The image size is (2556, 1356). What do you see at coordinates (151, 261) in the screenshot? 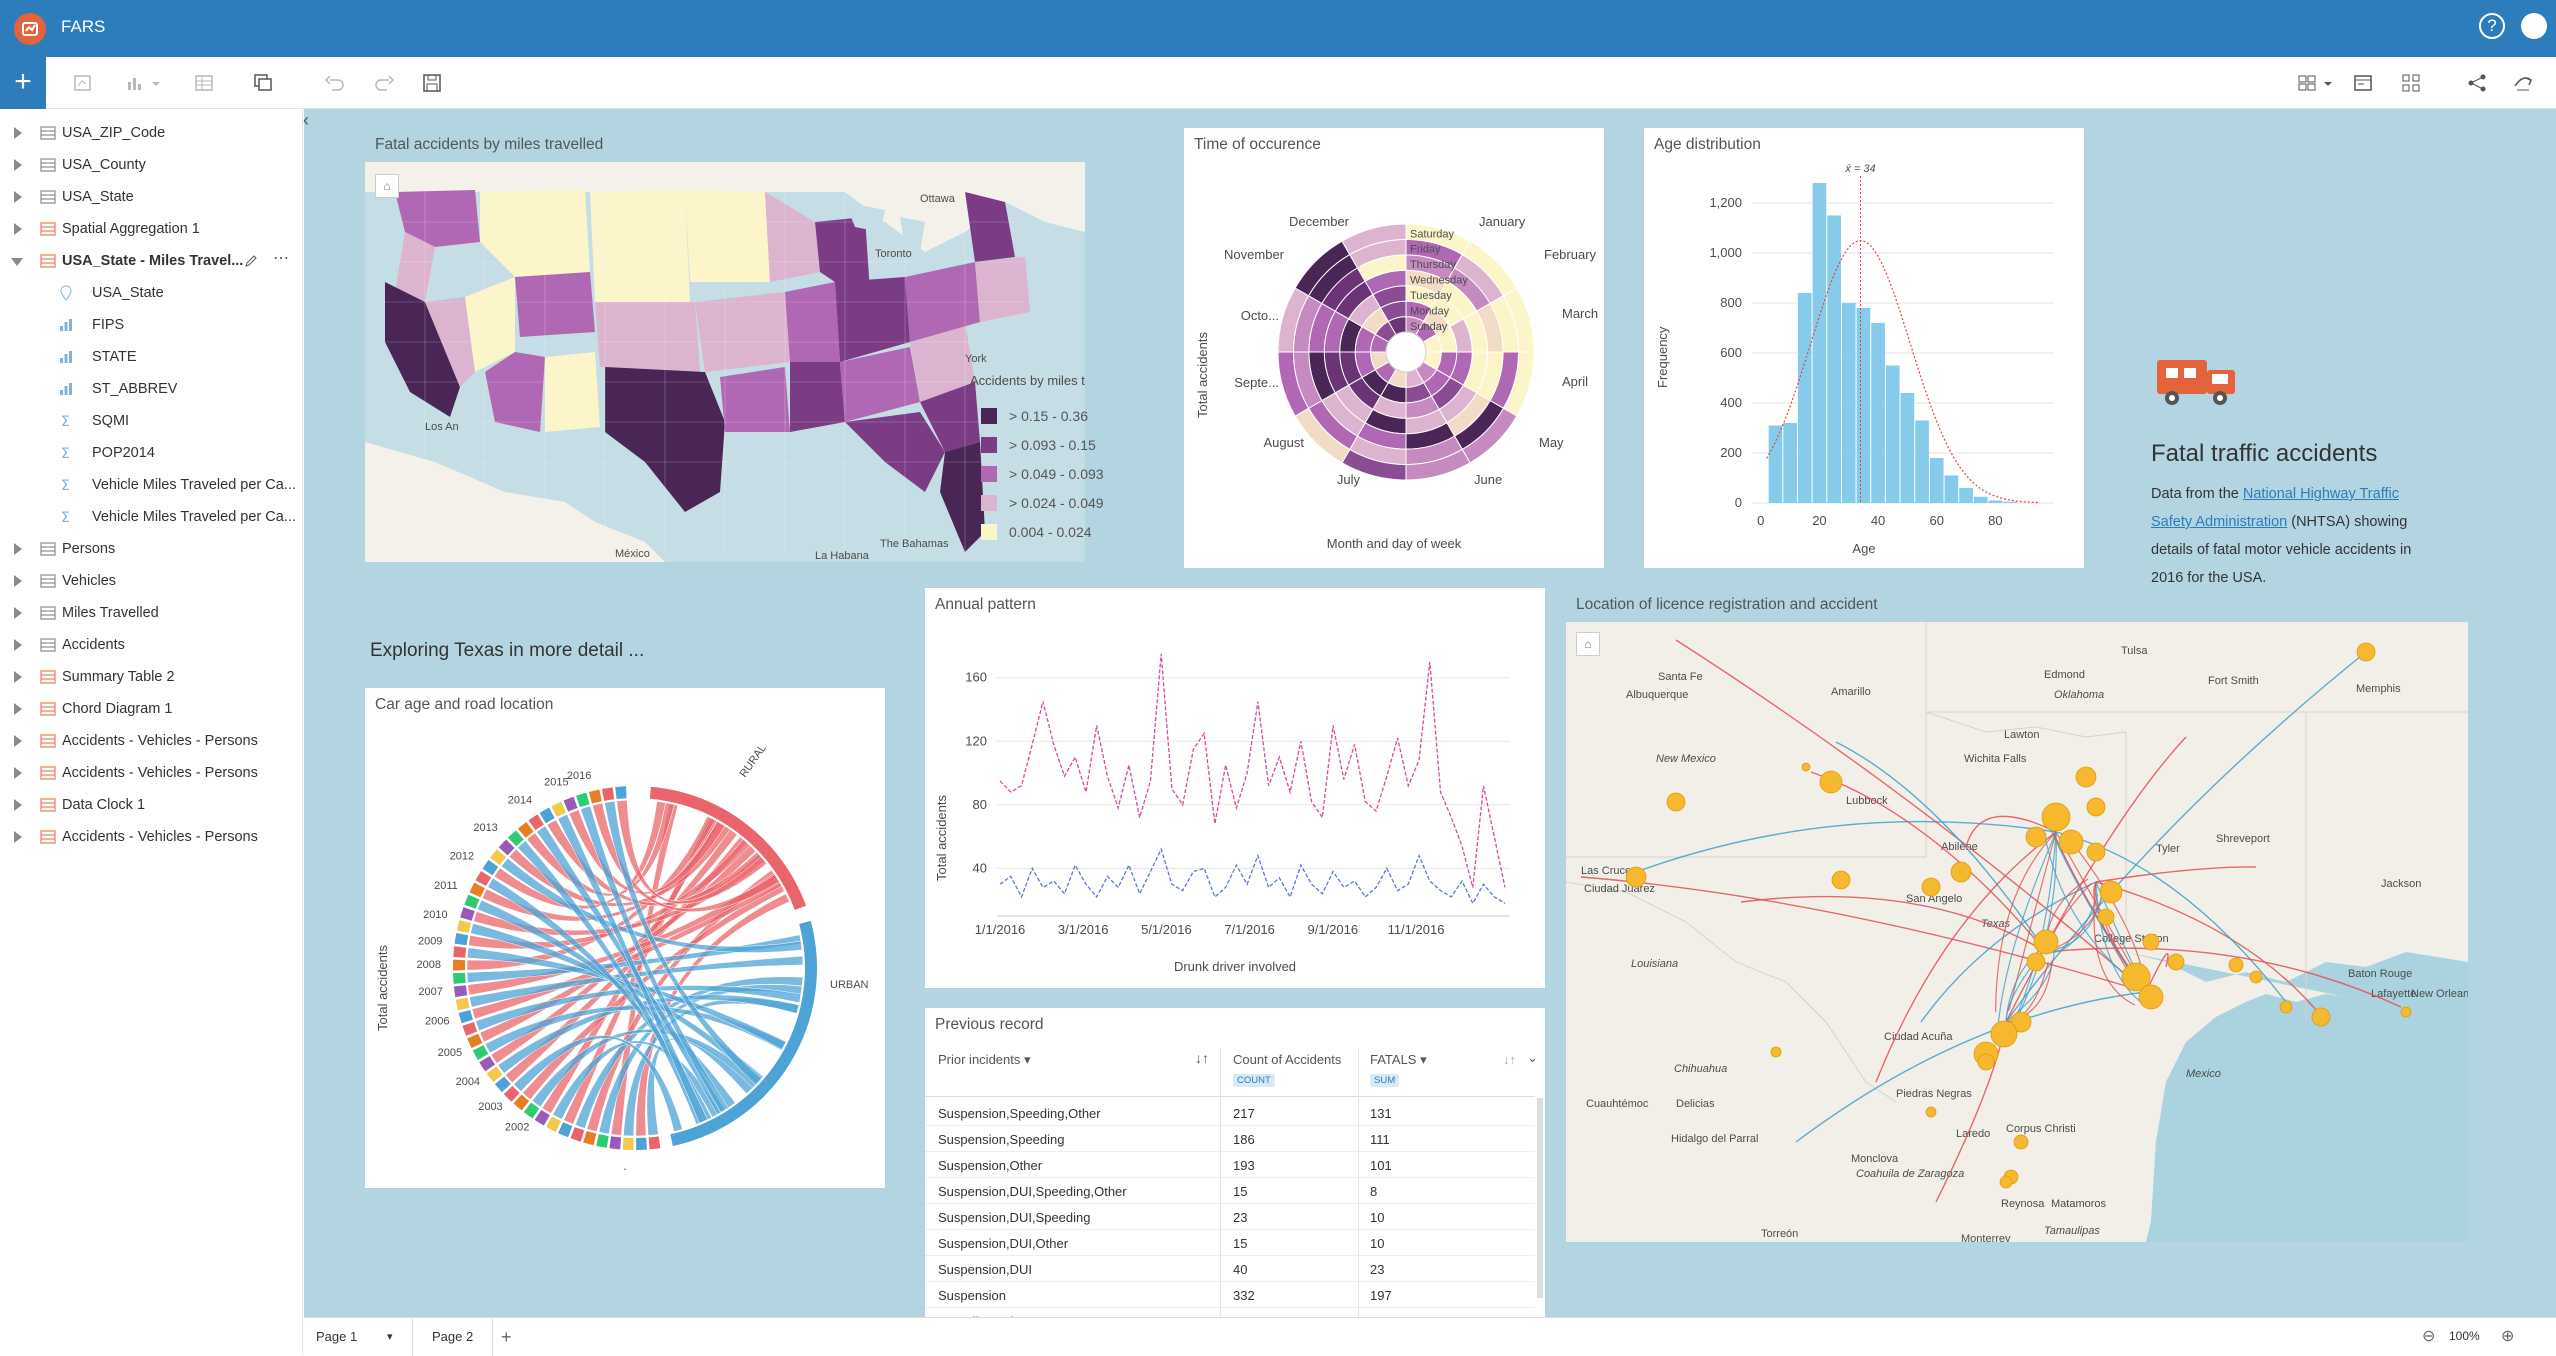
I see `dataset-item: USA_State - Miles Travel... ⋯` at bounding box center [151, 261].